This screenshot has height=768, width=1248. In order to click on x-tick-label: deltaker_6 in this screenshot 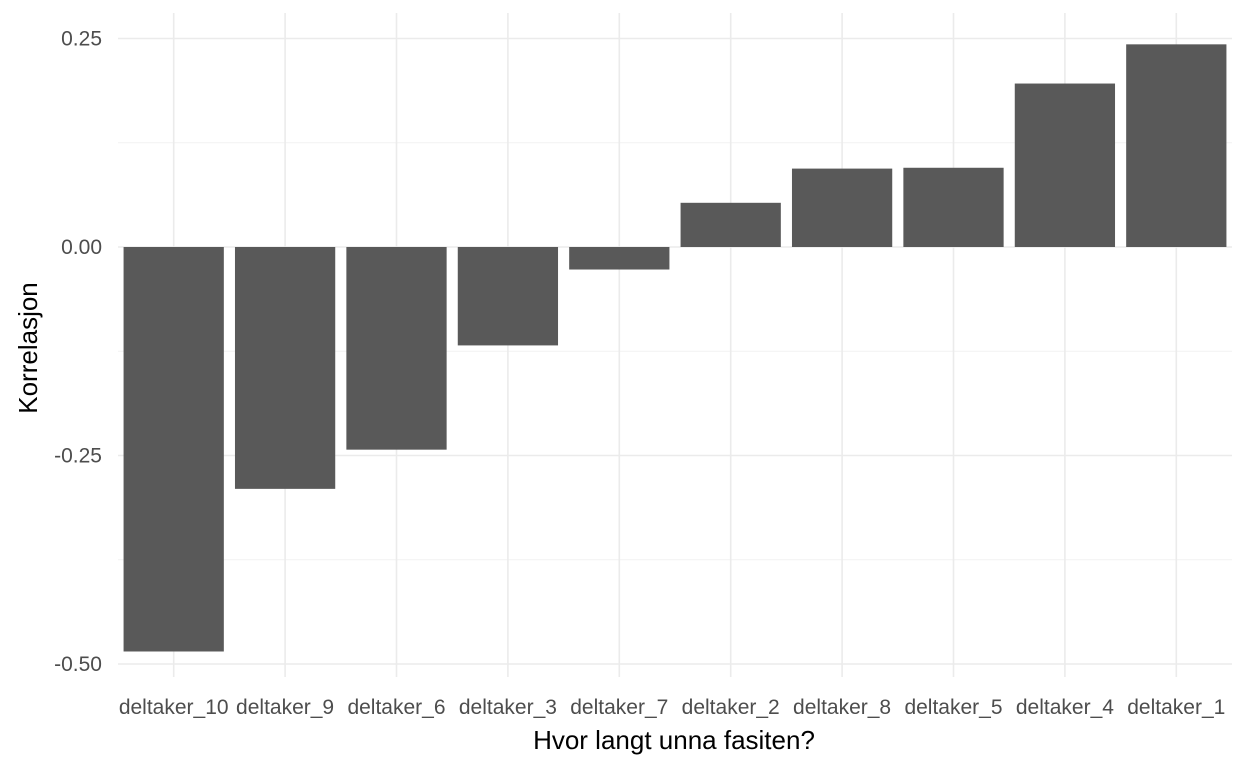, I will do `click(396, 707)`.